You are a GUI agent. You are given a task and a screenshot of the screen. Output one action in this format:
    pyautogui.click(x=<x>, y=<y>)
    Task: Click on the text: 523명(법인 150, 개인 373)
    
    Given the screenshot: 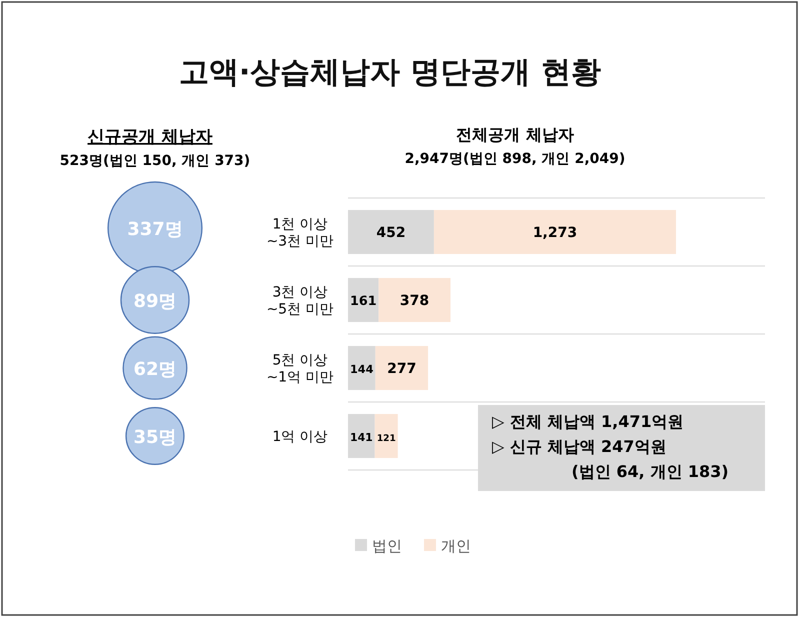 What is the action you would take?
    pyautogui.click(x=155, y=161)
    